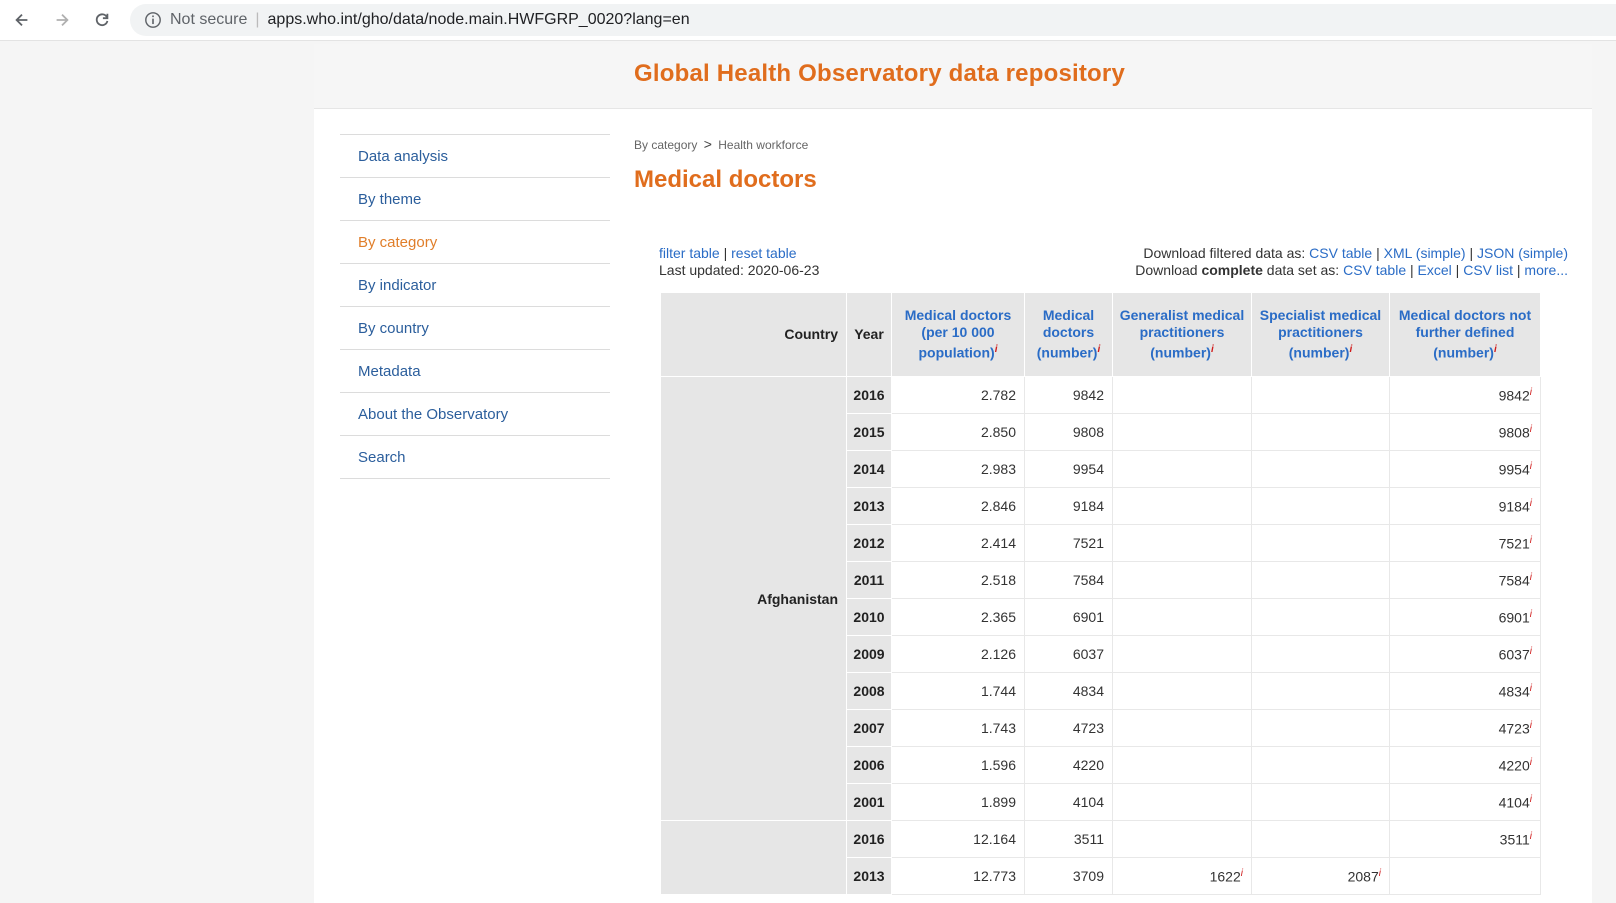 This screenshot has width=1616, height=903. I want to click on value-cell-not-defined: 4220i, so click(1465, 765).